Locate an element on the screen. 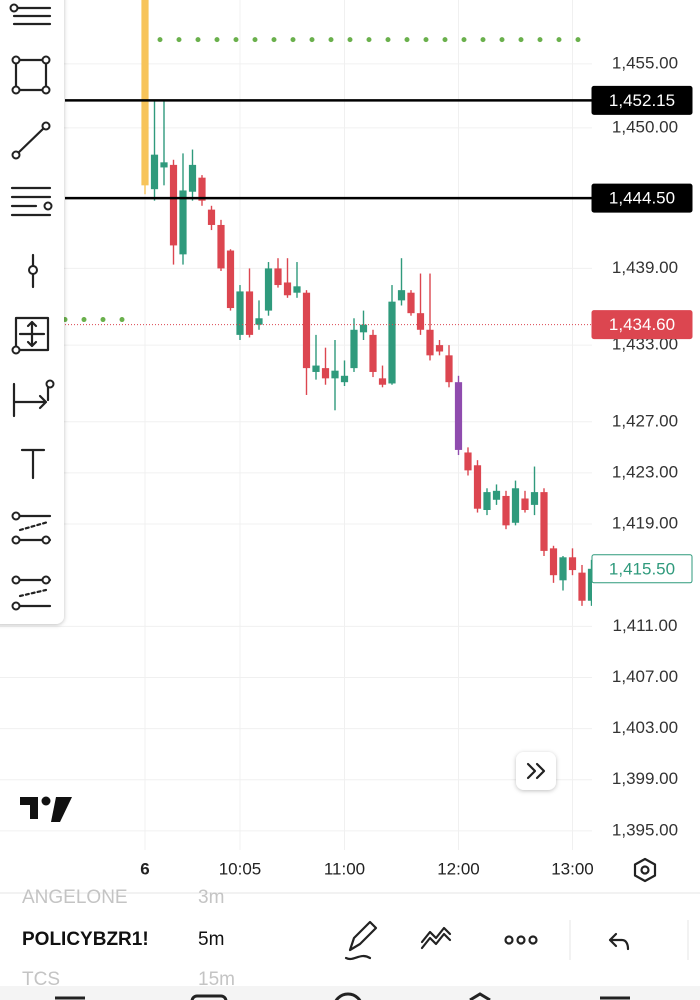 The image size is (700, 1000). draw-button is located at coordinates (361, 940).